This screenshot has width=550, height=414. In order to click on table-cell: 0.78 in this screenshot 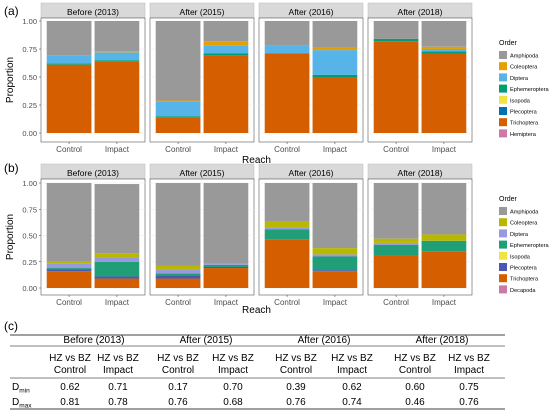, I will do `click(118, 402)`.